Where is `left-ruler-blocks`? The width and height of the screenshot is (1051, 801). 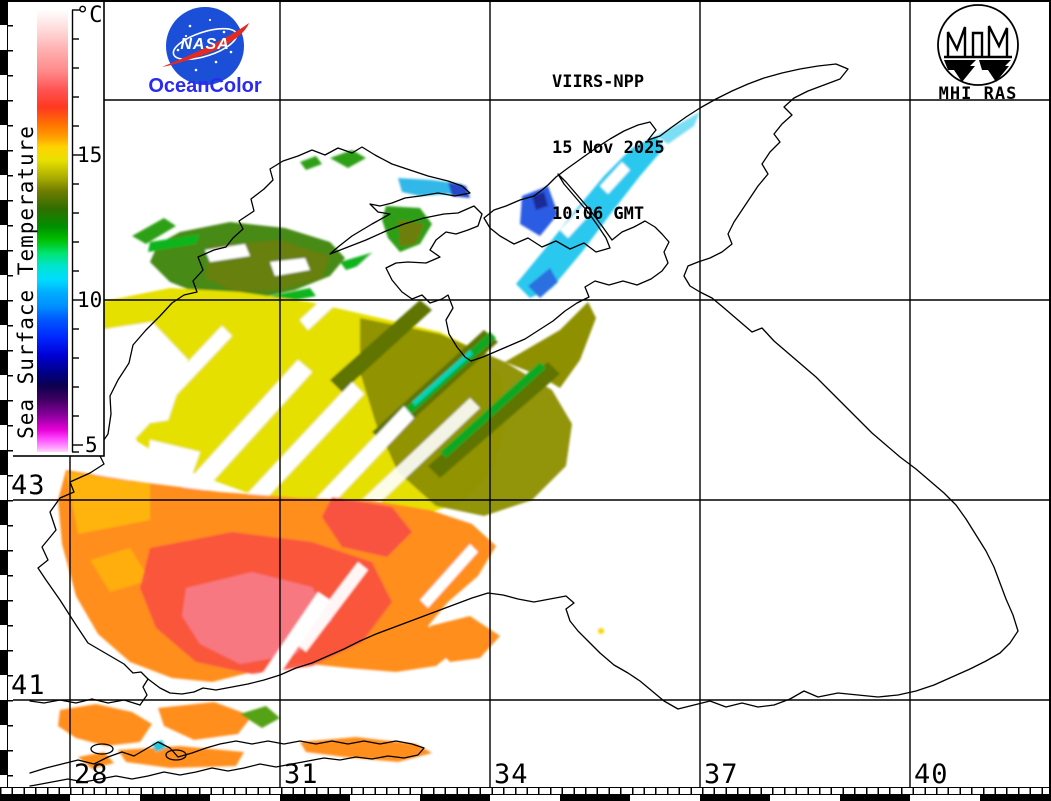 left-ruler-blocks is located at coordinates (4, 393).